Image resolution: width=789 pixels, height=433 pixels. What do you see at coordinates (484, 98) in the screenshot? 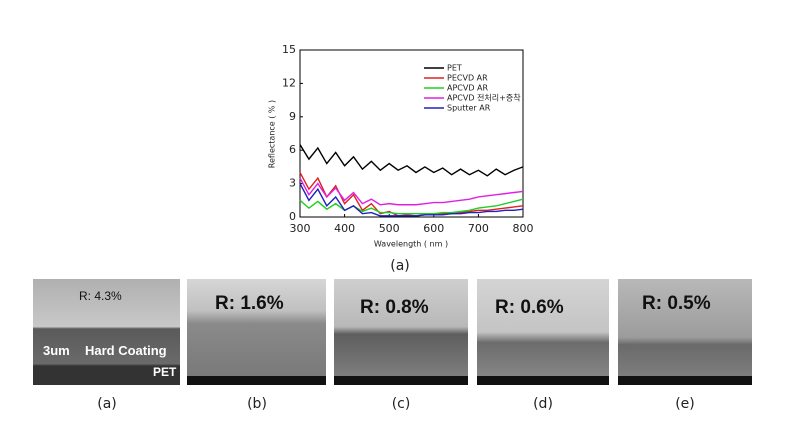
I see `legend-label: APCVD 전처리+증착` at bounding box center [484, 98].